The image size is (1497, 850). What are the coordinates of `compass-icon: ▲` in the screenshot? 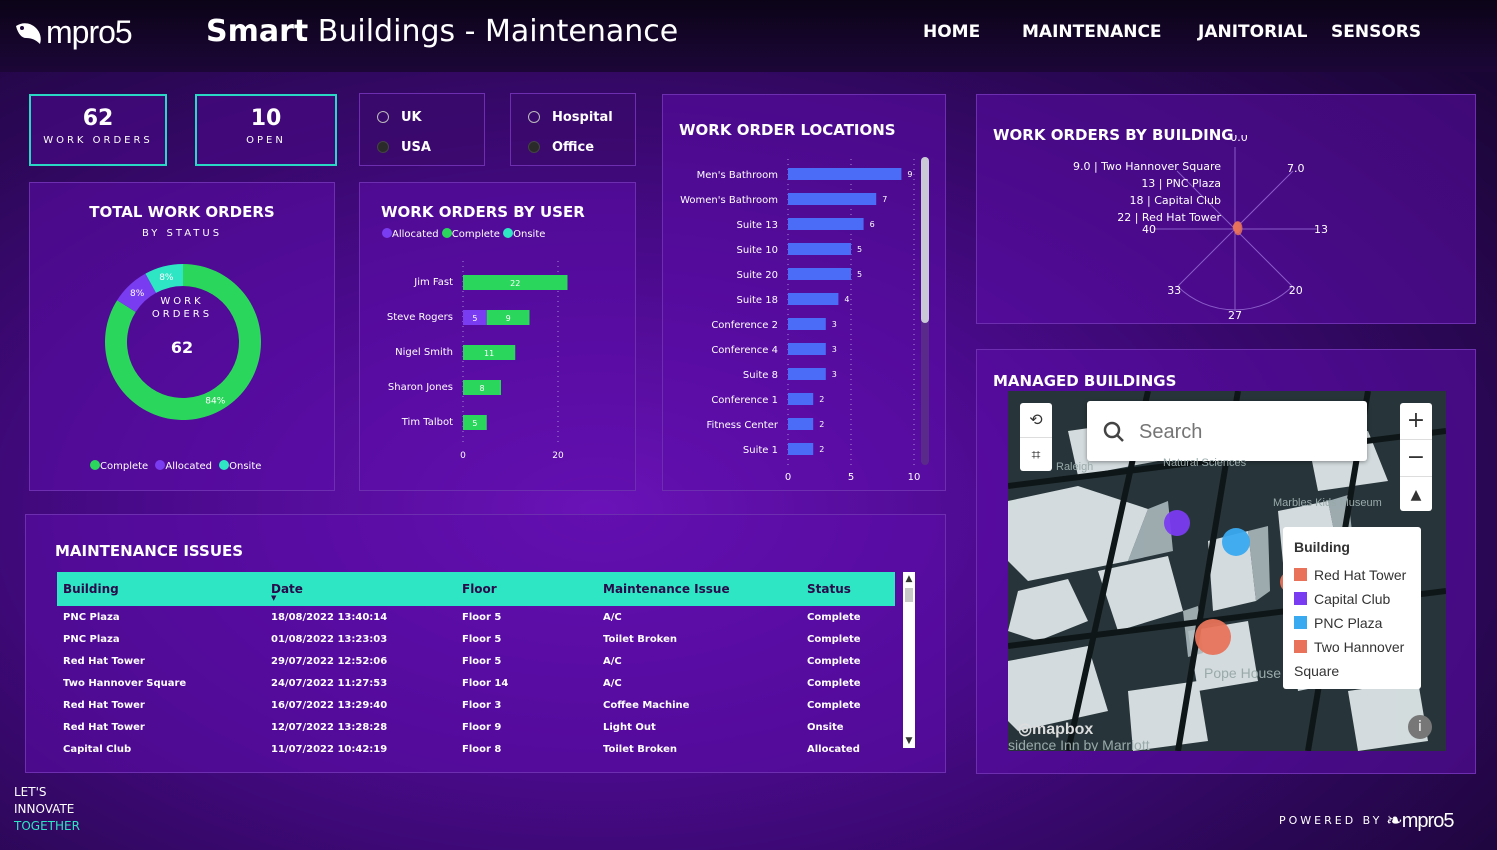 It's located at (1416, 494).